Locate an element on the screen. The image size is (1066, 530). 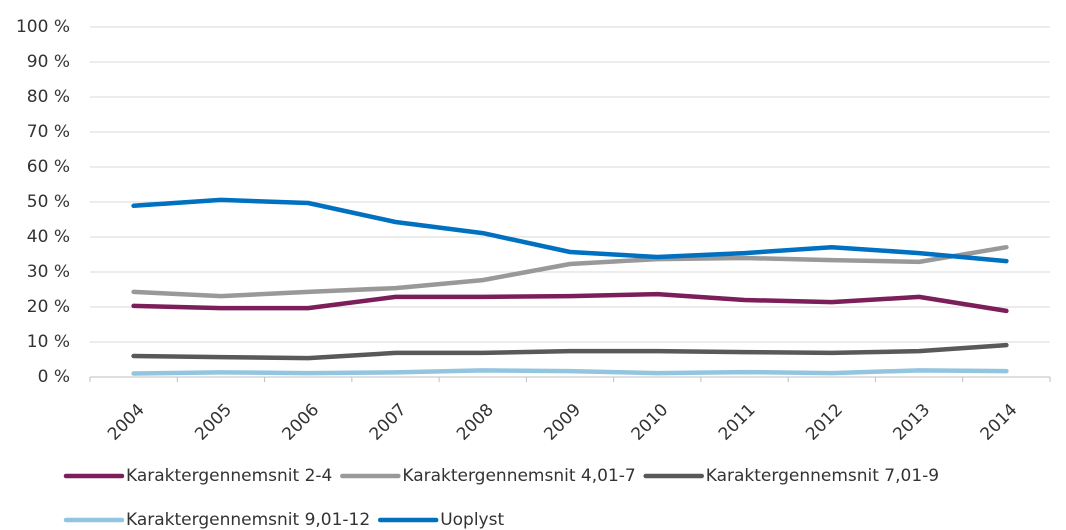
legend-label: Karaktergennemsnit 9,01-12 is located at coordinates (248, 520).